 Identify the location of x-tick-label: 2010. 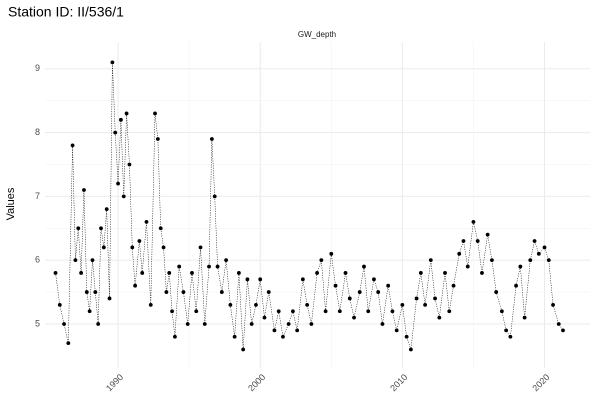
(398, 382).